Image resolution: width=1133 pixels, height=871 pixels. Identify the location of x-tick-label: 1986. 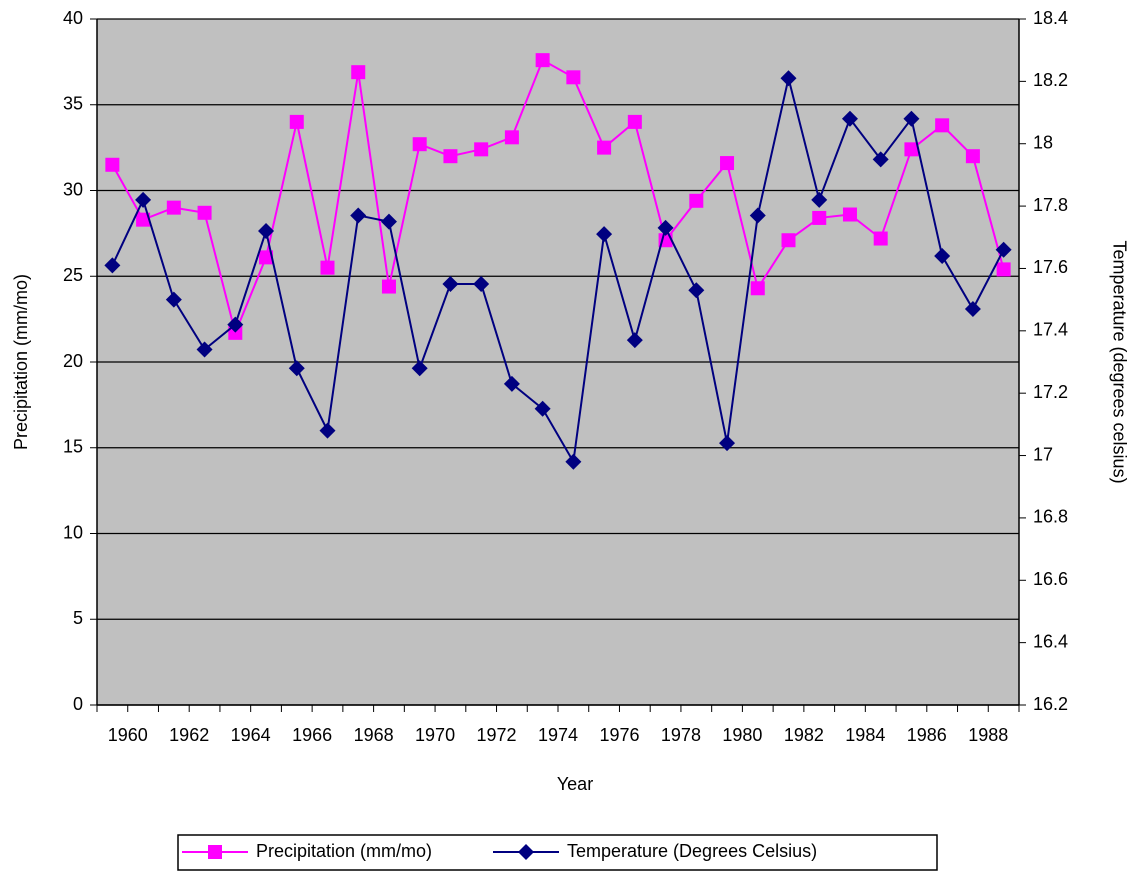
(927, 735).